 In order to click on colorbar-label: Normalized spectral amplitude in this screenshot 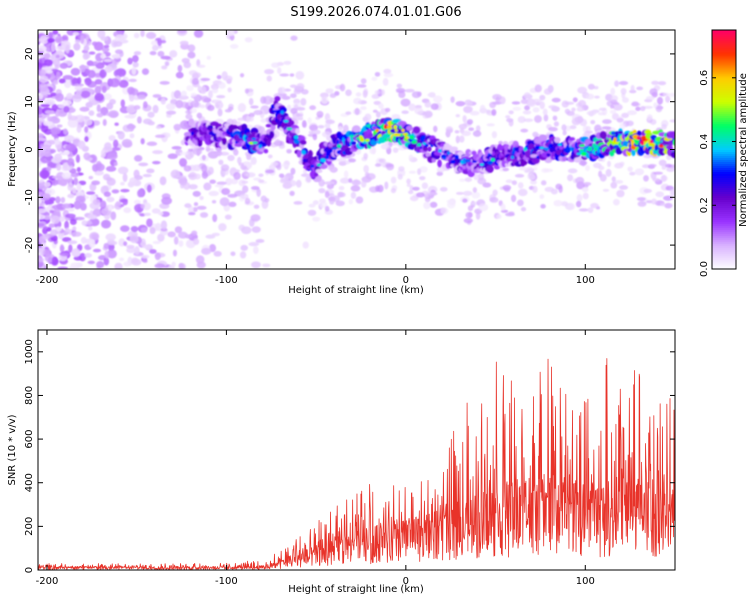, I will do `click(743, 150)`.